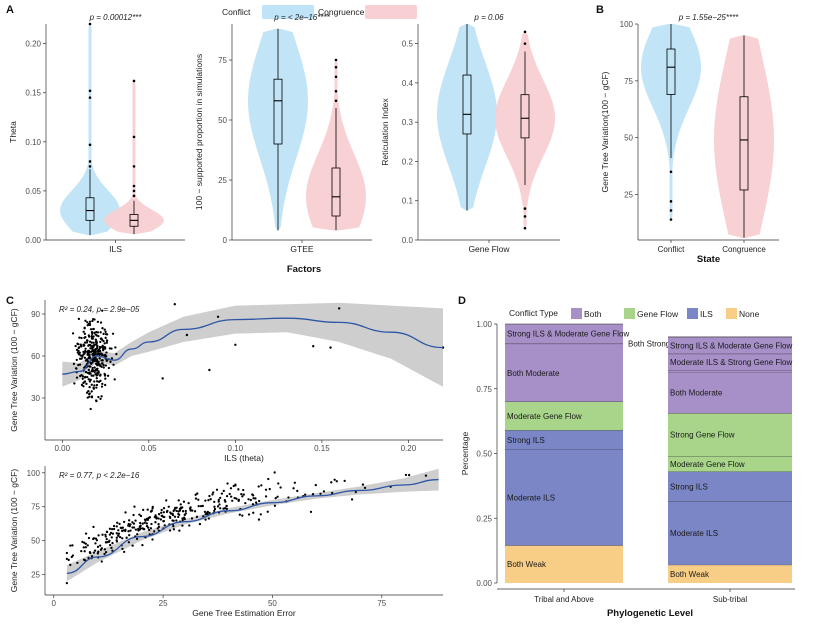  Describe the element at coordinates (33, 44) in the screenshot. I see `y-tick-label: 0.20` at that location.